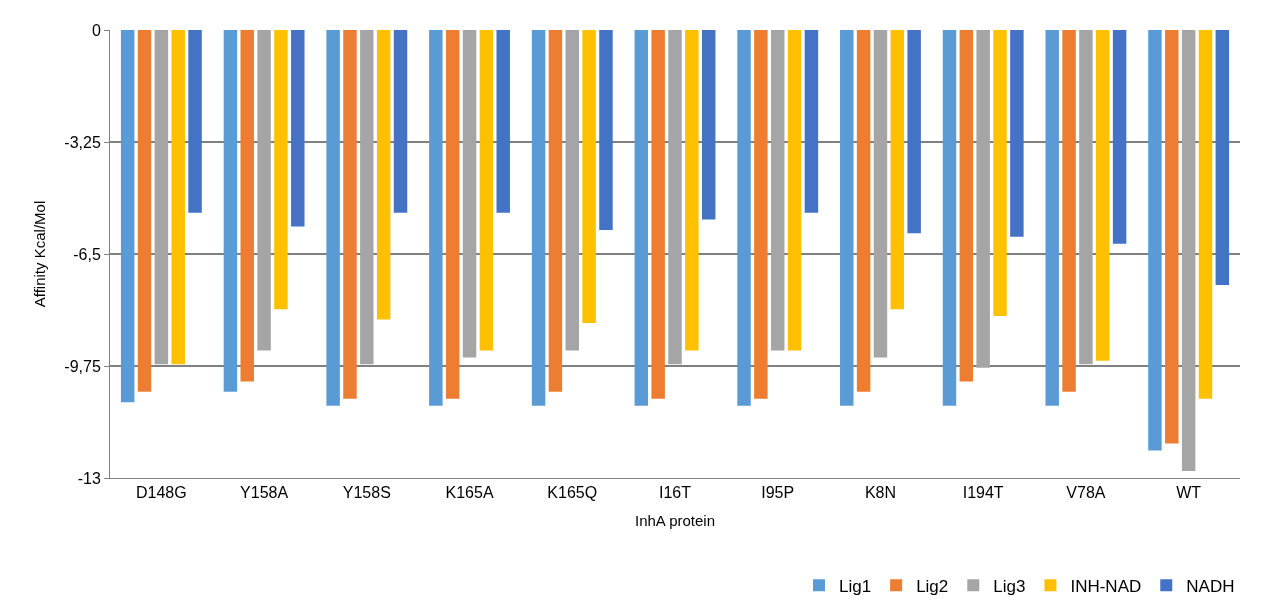  I want to click on x-tick-label: WT, so click(1189, 493).